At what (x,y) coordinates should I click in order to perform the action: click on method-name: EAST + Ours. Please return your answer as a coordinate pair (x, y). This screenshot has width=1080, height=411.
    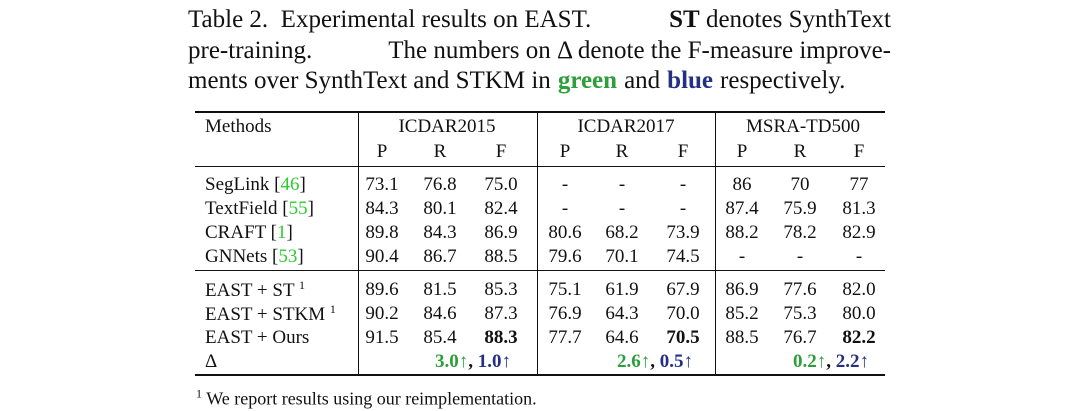
    Looking at the image, I should click on (257, 338).